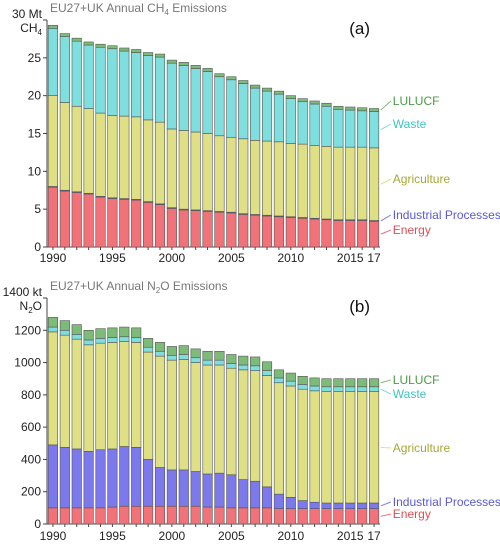 This screenshot has width=500, height=545. I want to click on y-tick-label: 400, so click(31, 459).